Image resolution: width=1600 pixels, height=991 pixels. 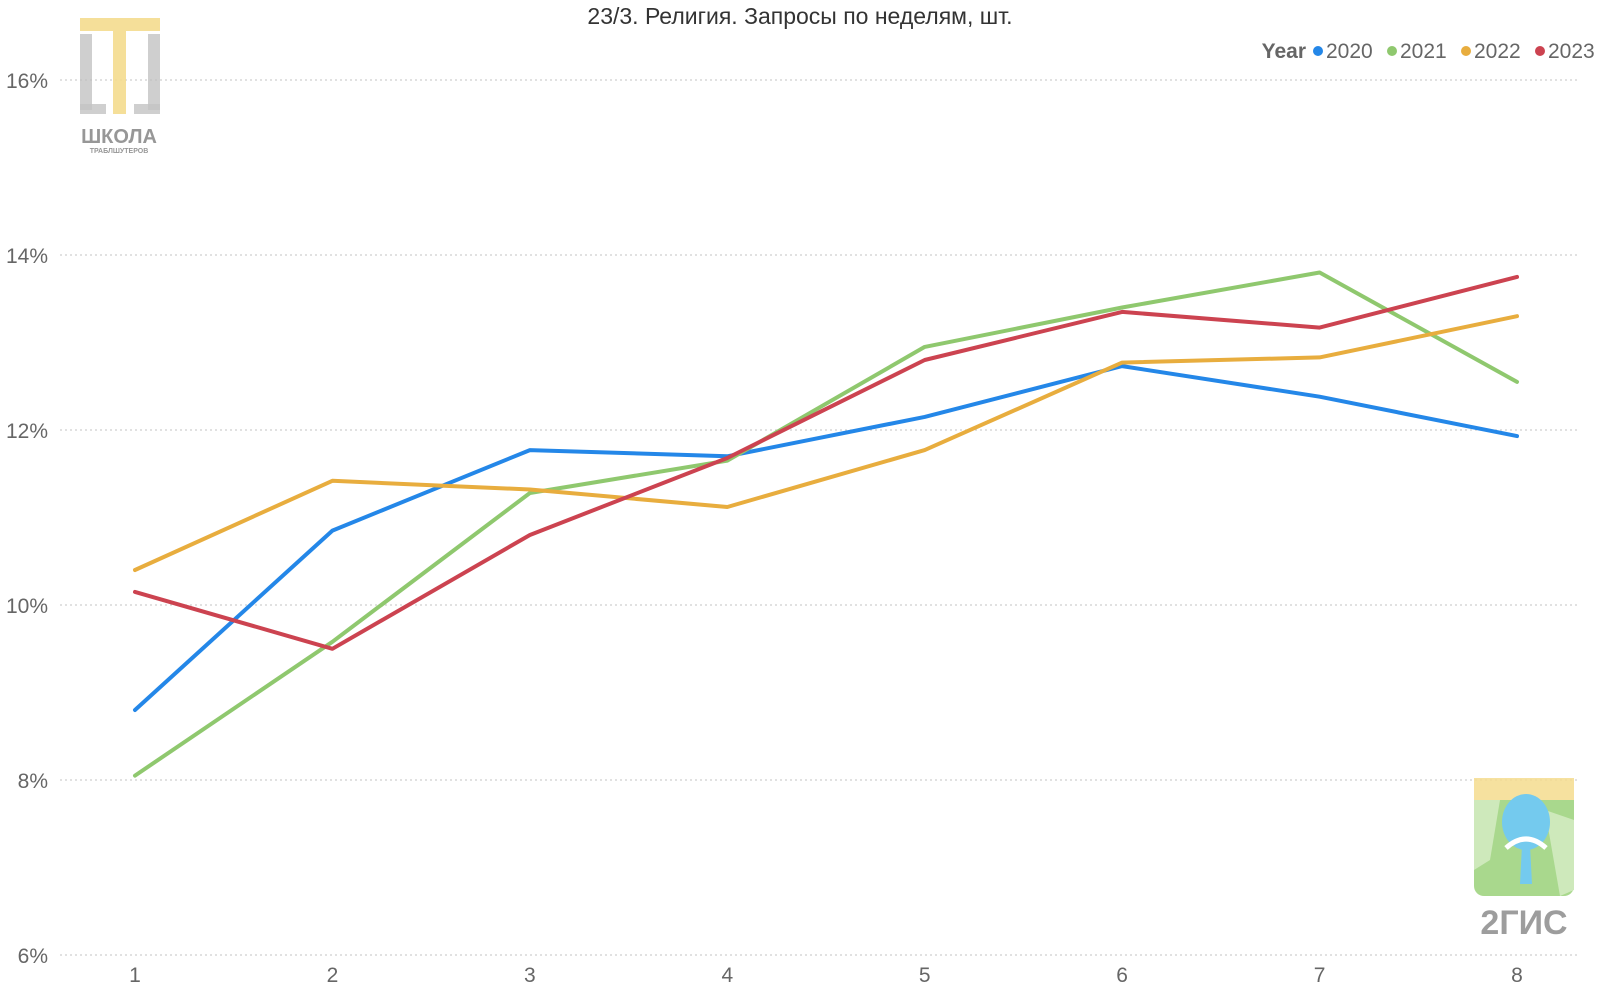 What do you see at coordinates (1524, 860) in the screenshot?
I see `2gis-logo: 2ГИС` at bounding box center [1524, 860].